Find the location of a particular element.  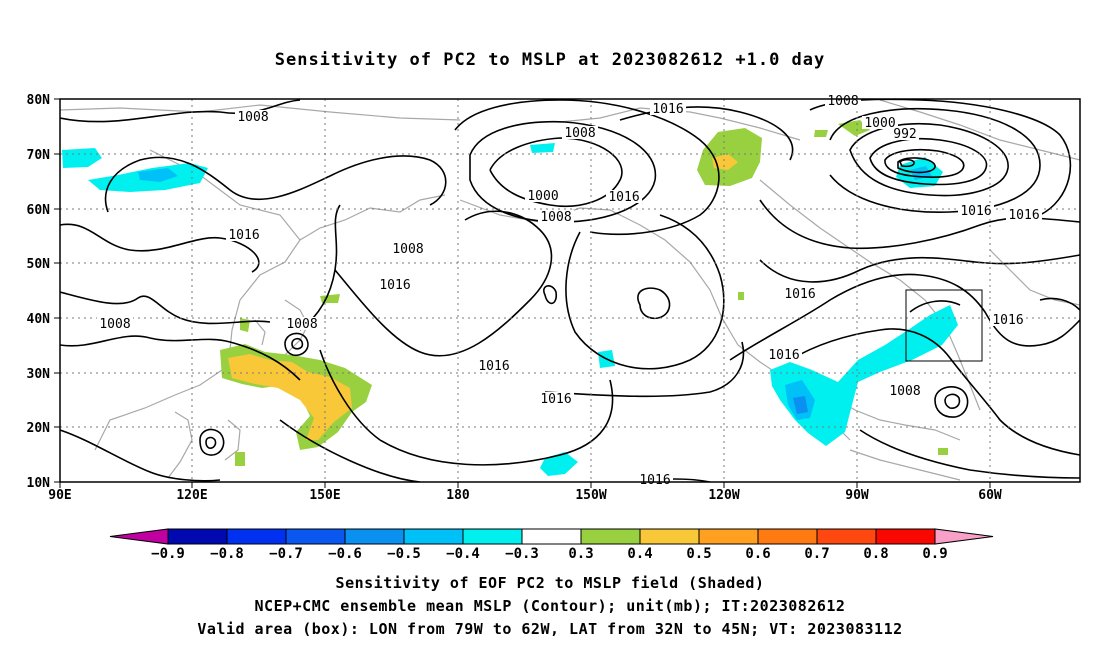

colorbar-high-arrow is located at coordinates (964, 536).